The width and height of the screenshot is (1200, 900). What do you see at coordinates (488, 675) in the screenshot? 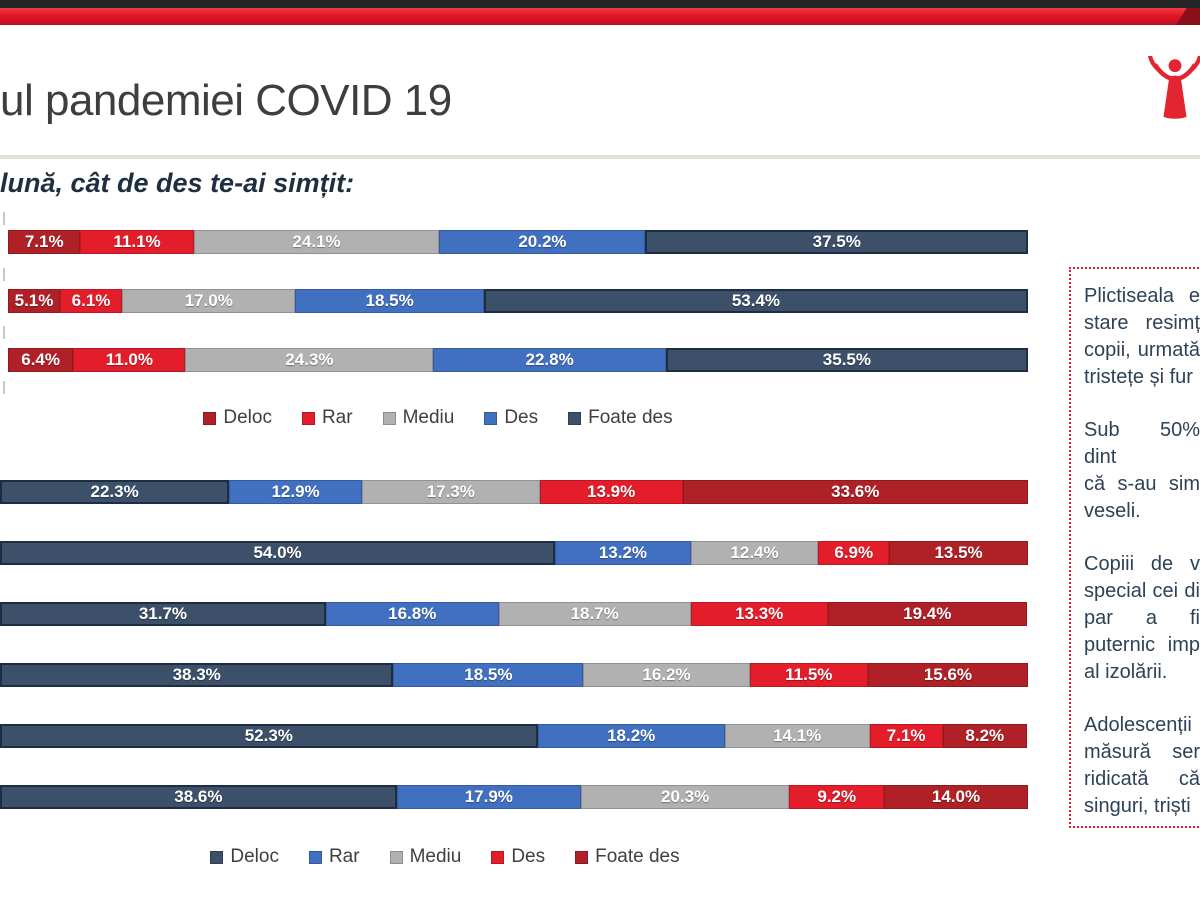
I see `bar-segment-rar: 18.5%` at bounding box center [488, 675].